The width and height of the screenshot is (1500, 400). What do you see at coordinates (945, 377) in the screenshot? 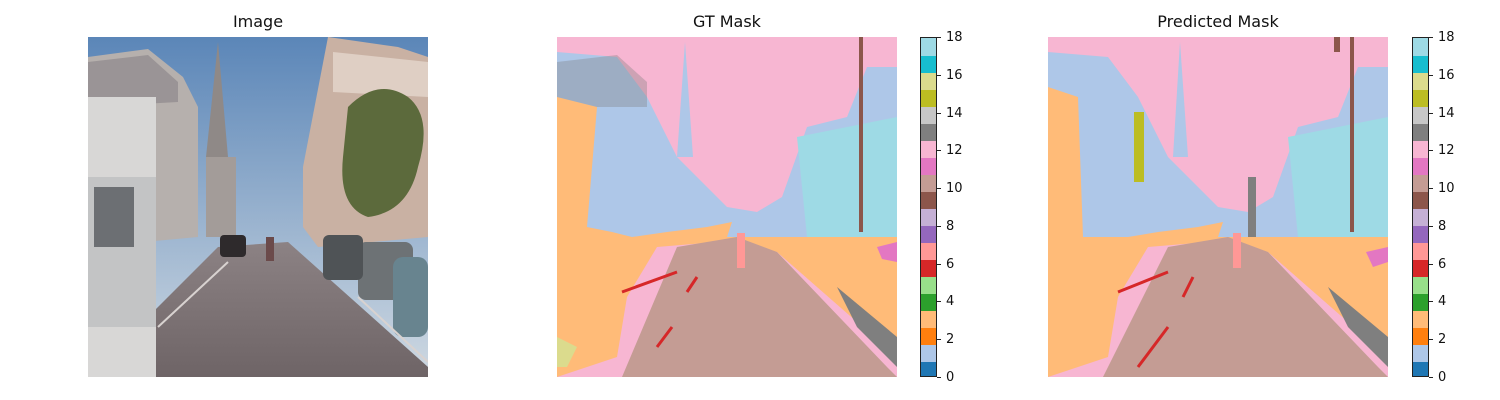
I see `gt-colorbar-tick-label: 0` at bounding box center [945, 377].